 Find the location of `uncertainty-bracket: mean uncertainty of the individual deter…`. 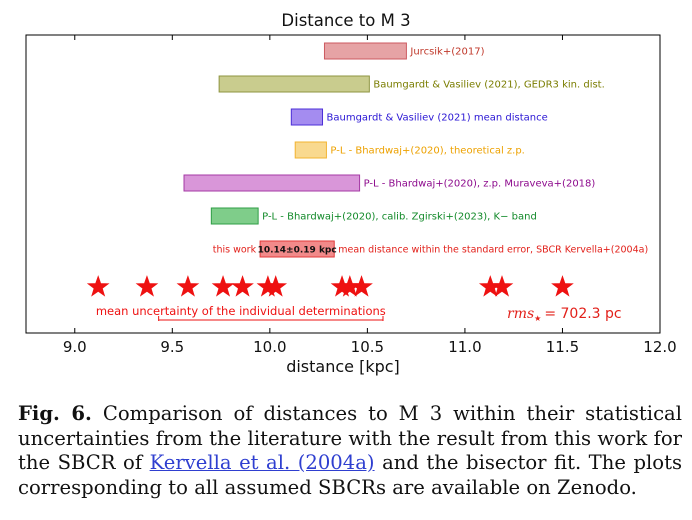

uncertainty-bracket: mean uncertainty of the individual deter… is located at coordinates (241, 312).